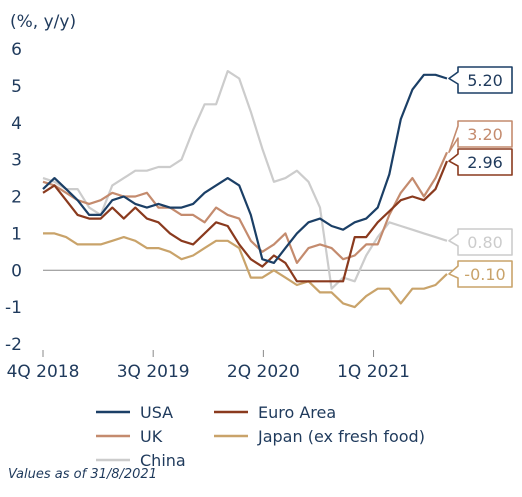 This screenshot has height=497, width=522. What do you see at coordinates (208, 366) in the screenshot?
I see `x-axis-ticks: 4Q 2018 3Q 2019 2Q 2020 1Q 2021` at bounding box center [208, 366].